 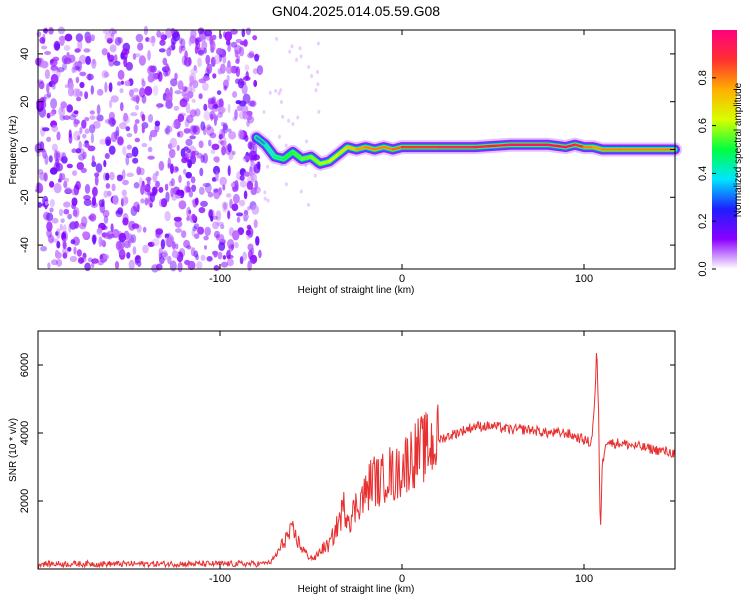 I want to click on spectrogram-ytick-label: 40, so click(x=25, y=54).